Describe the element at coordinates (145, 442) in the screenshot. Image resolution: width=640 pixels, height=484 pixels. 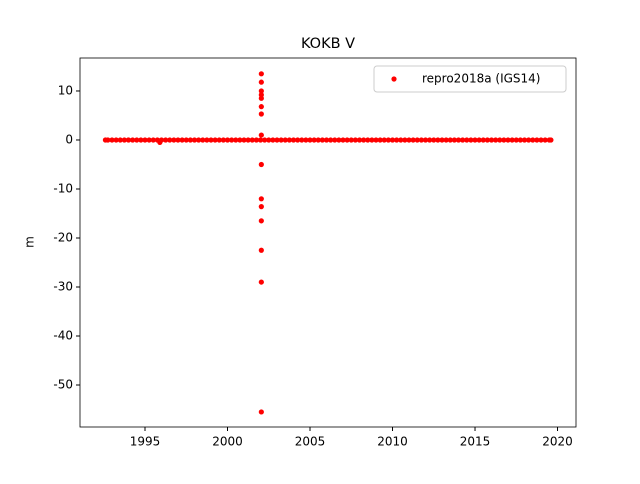
I see `x-tick-label: 1995` at that location.